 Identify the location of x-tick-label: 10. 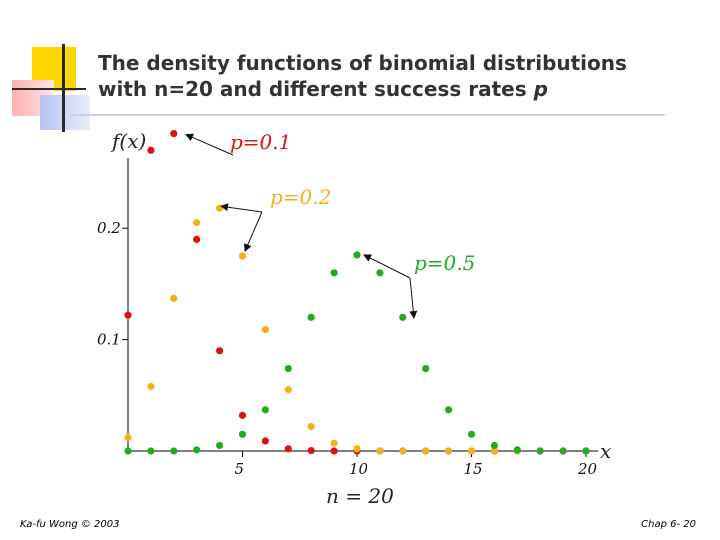
(359, 469).